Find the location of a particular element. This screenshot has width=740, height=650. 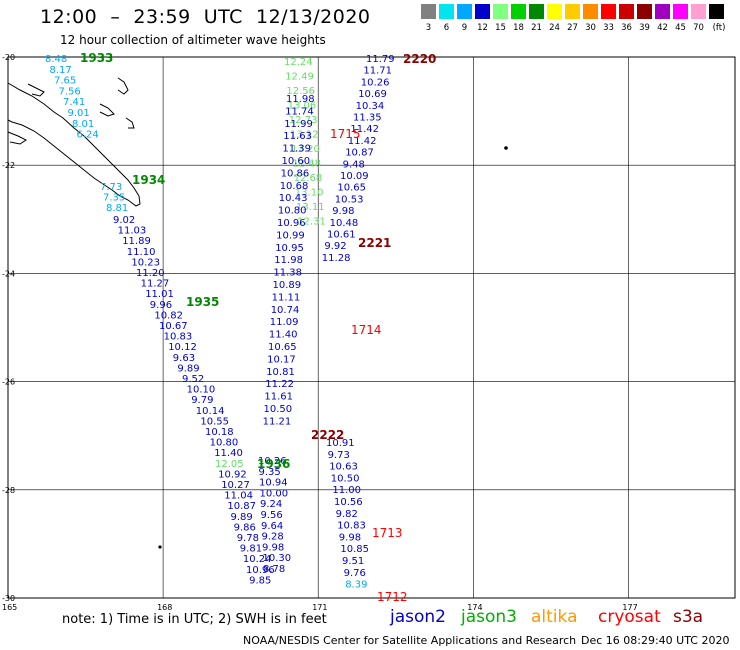

swh-value: 8.39 is located at coordinates (356, 585).